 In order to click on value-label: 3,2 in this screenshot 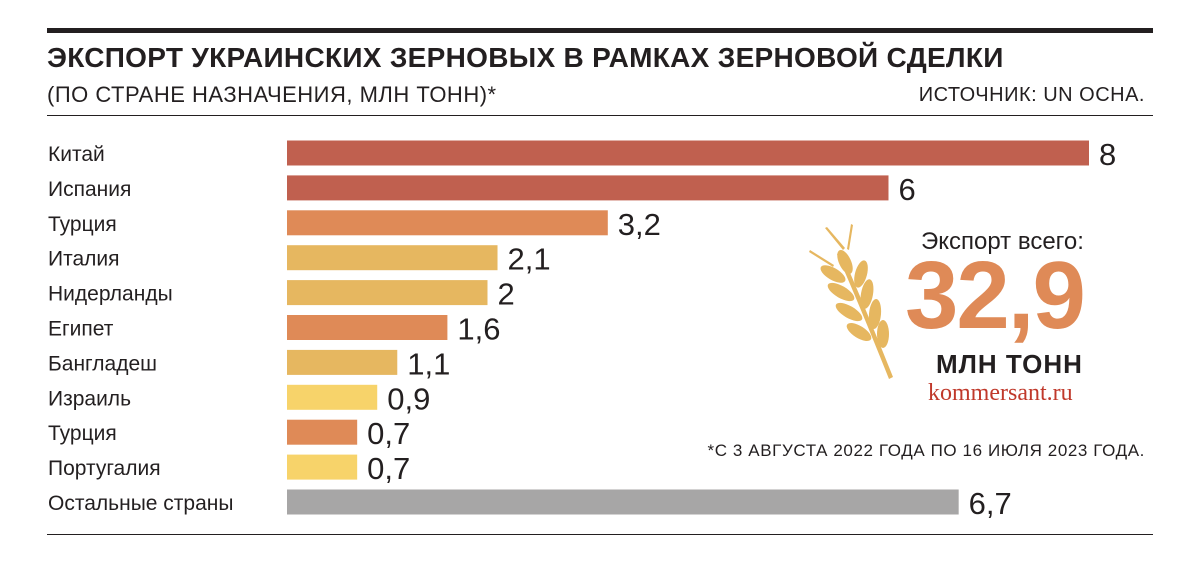, I will do `click(639, 224)`.